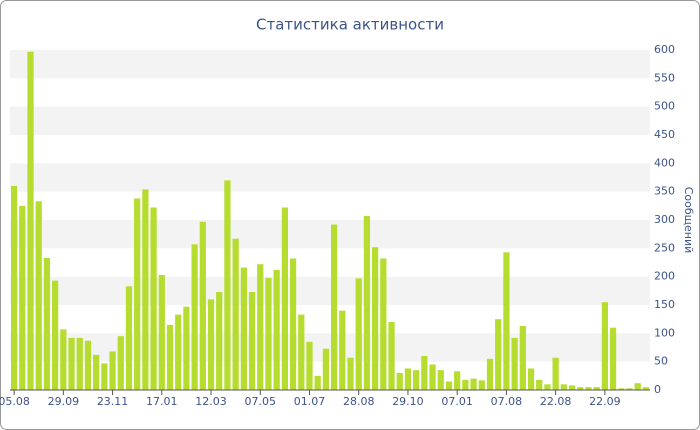  Describe the element at coordinates (507, 401) in the screenshot. I see `x-tick-label: 07.08` at that location.